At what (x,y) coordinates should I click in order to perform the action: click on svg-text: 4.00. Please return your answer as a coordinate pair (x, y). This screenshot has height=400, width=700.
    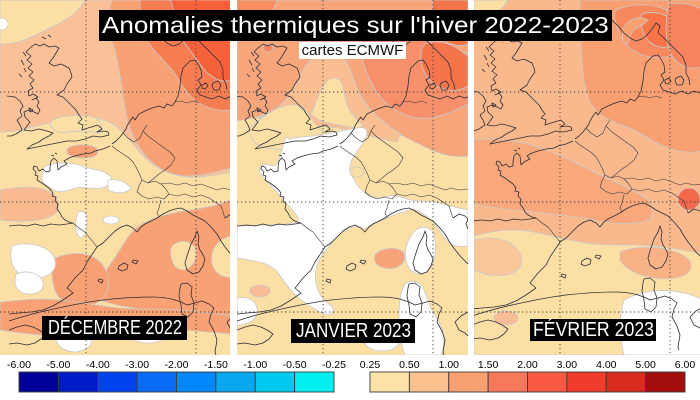
    Looking at the image, I should click on (606, 365).